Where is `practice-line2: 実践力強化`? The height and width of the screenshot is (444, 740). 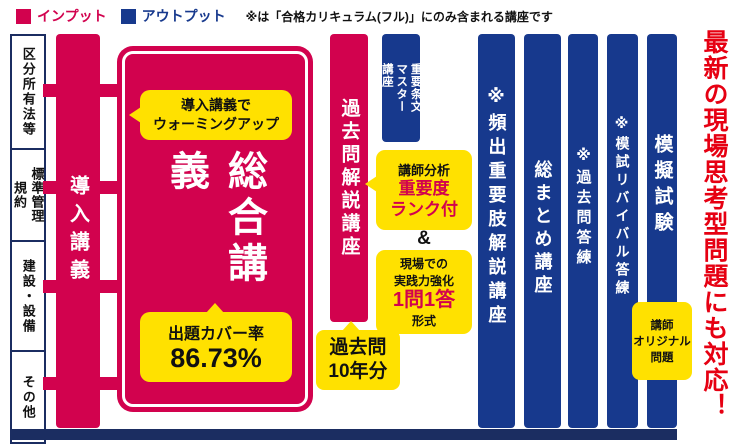 practice-line2: 実践力強化 is located at coordinates (423, 281).